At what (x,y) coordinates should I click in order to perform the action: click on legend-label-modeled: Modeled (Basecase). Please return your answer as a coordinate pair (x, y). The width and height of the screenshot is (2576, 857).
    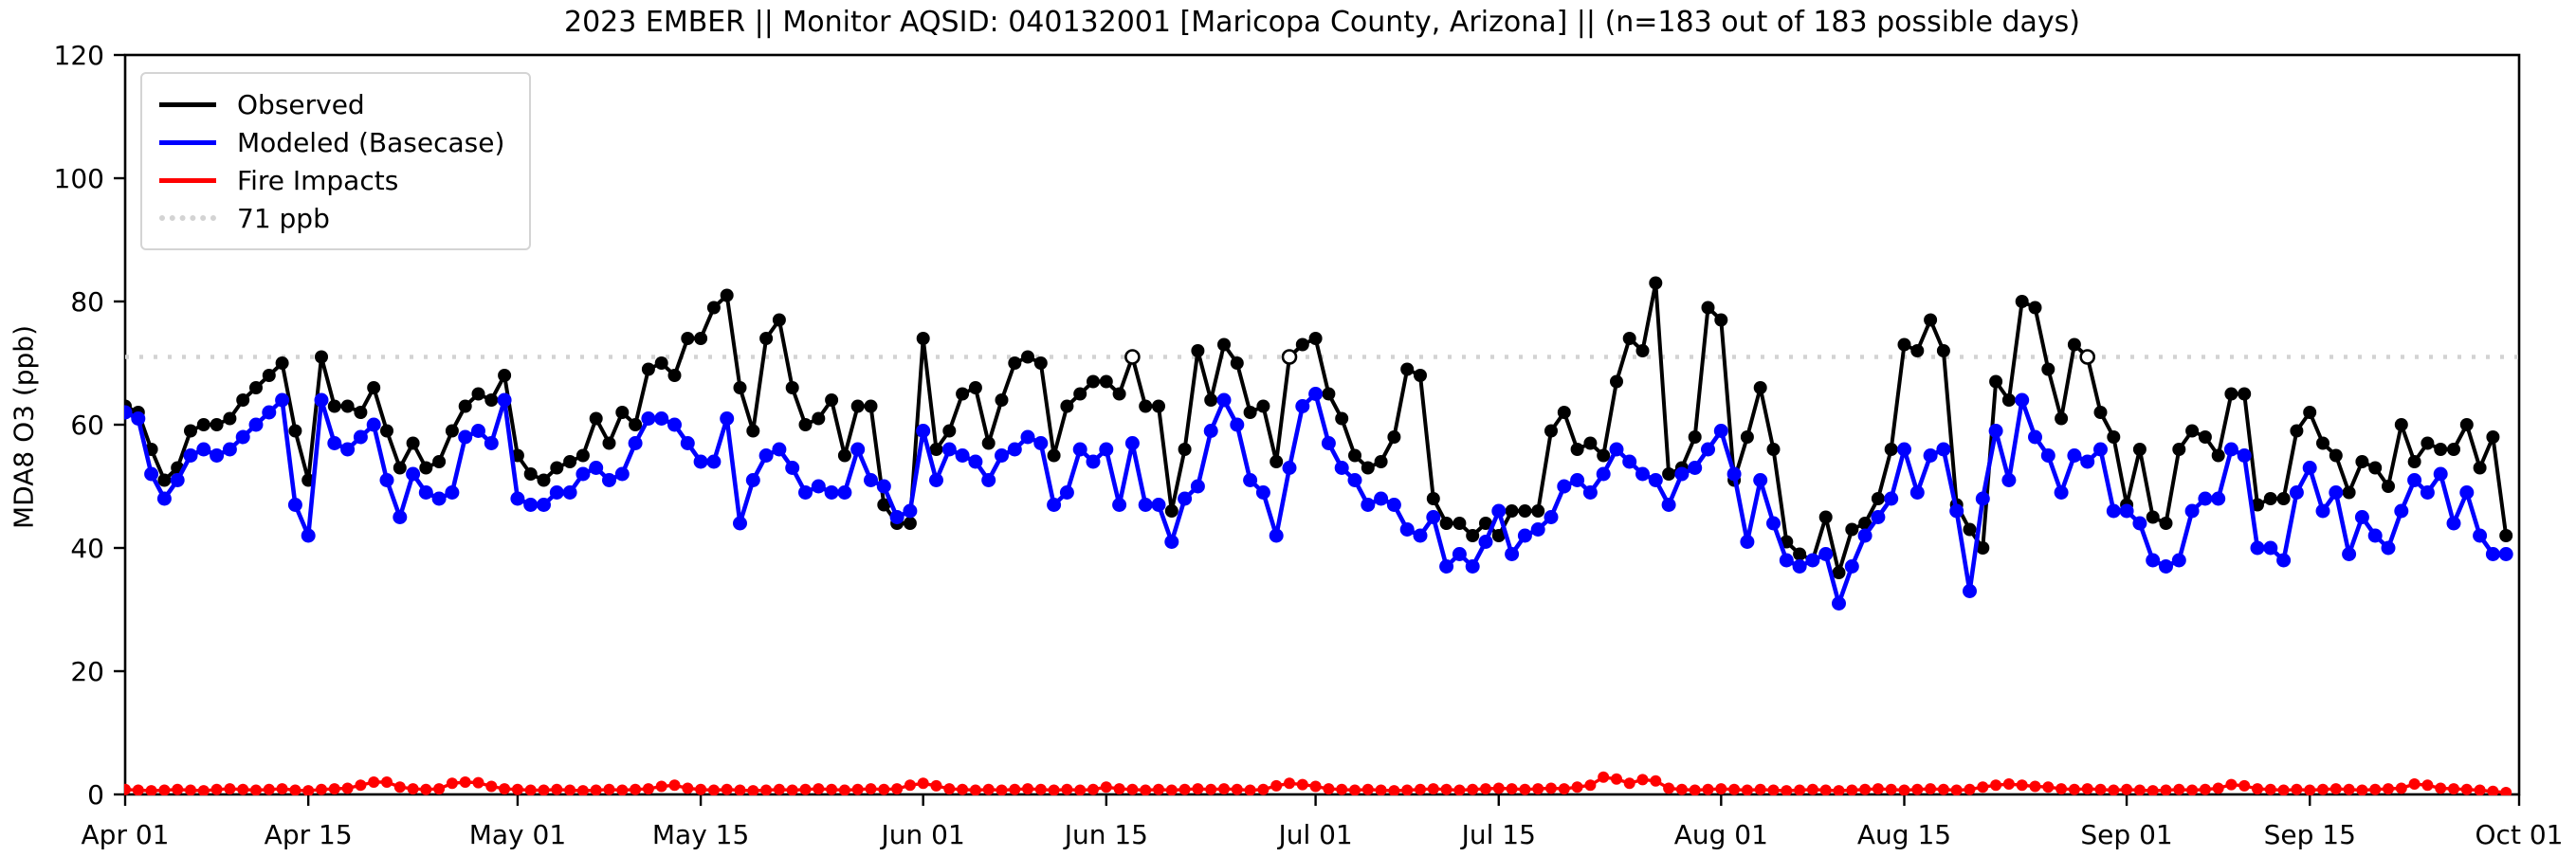
    Looking at the image, I should click on (371, 142).